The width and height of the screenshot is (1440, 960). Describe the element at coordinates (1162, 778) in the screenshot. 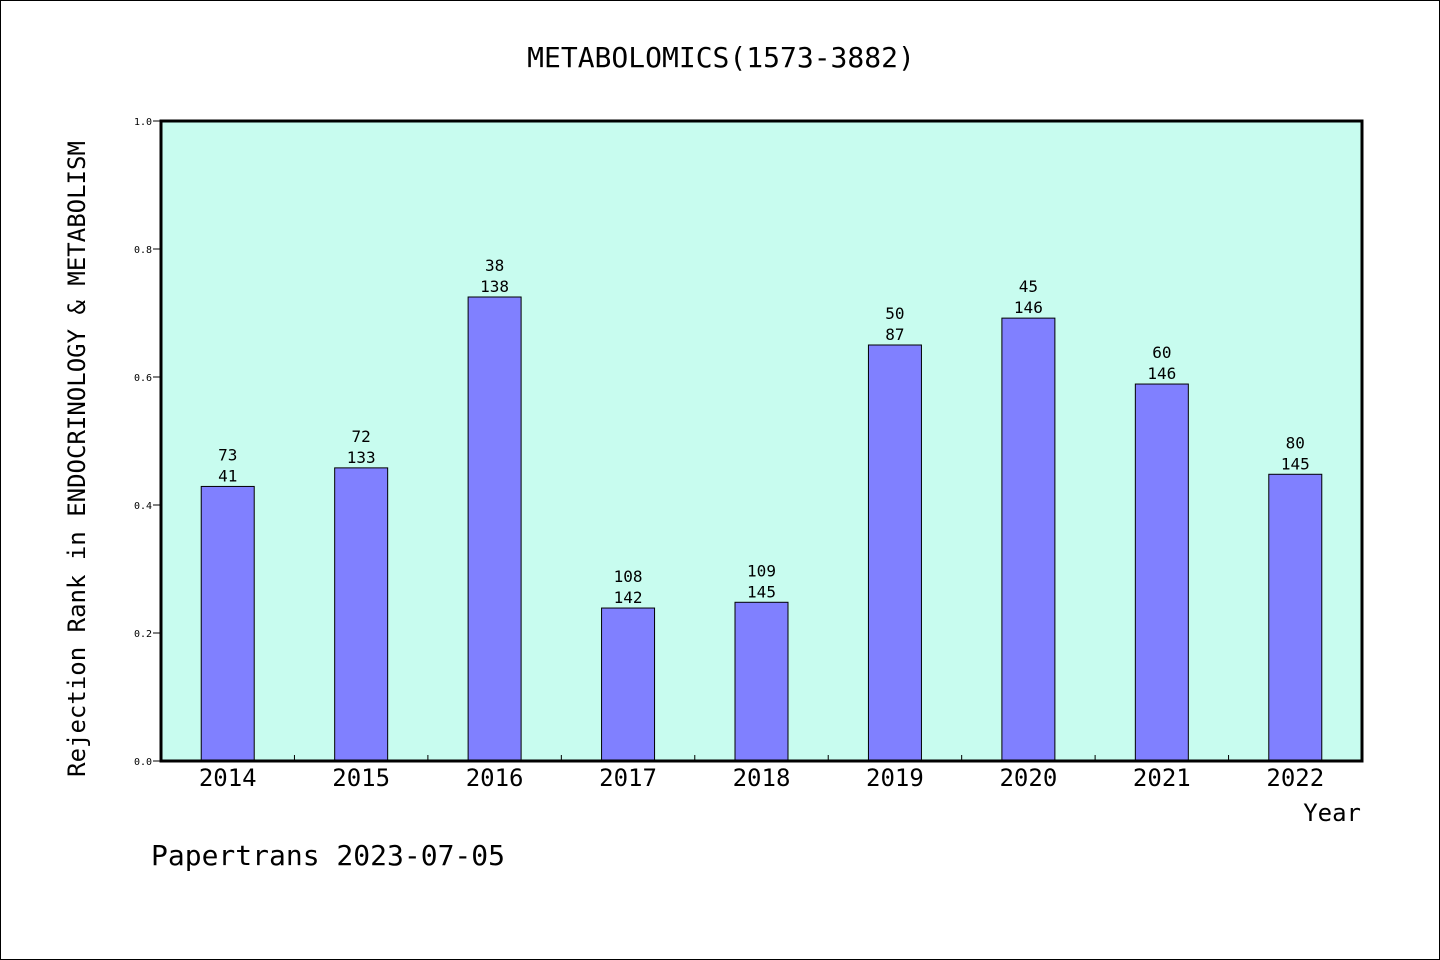

I see `x-tick-label: 2021` at that location.